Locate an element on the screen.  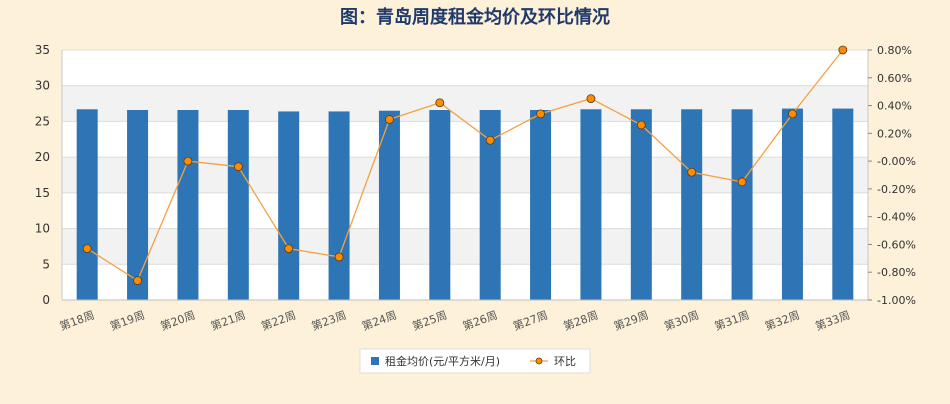
right-tick-label: -0.20% is located at coordinates (896, 189).